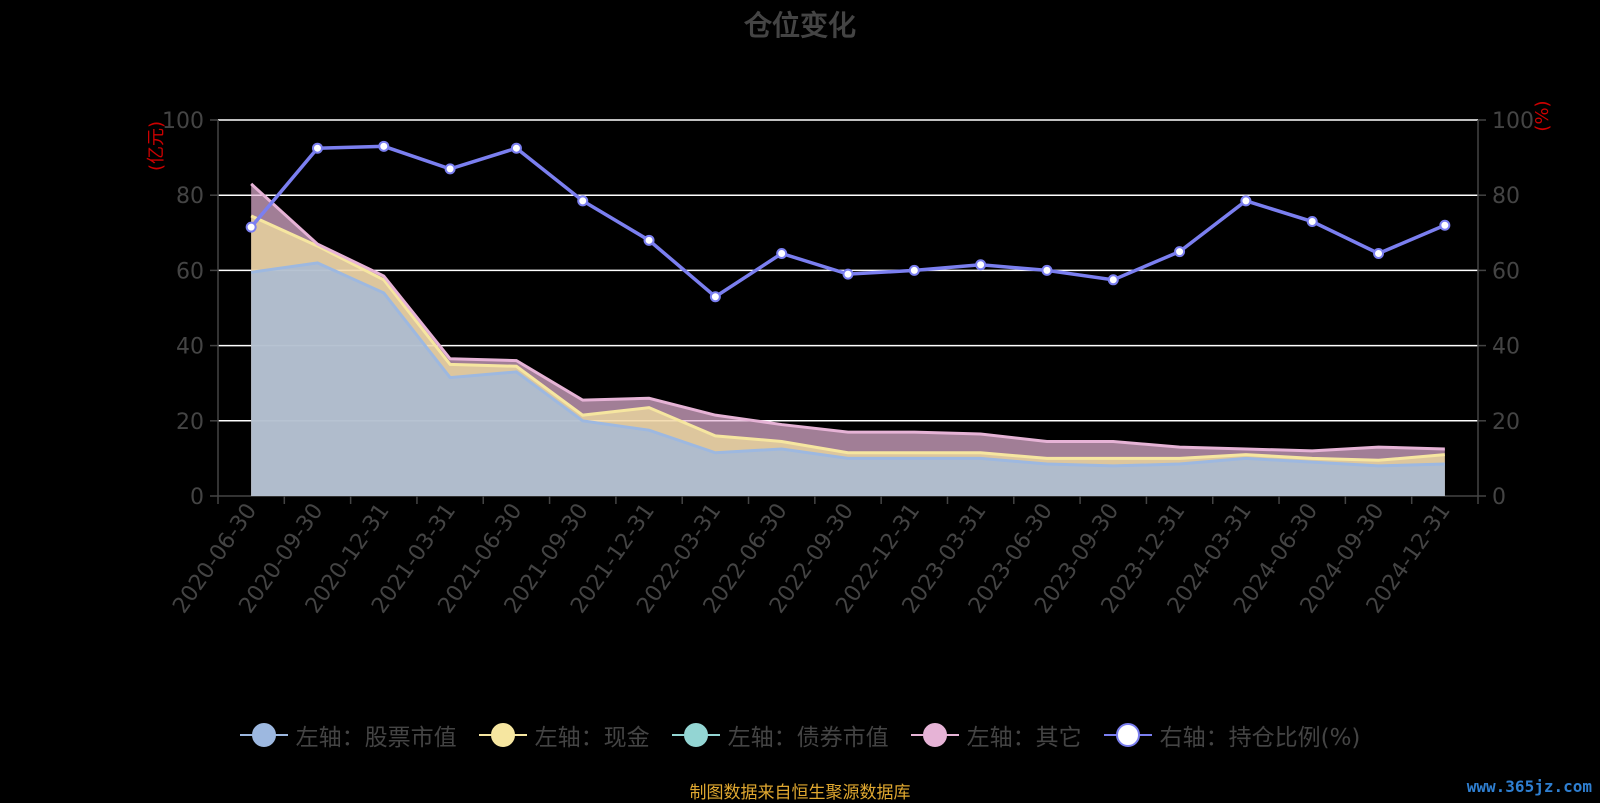 The image size is (1600, 803). I want to click on left-tick-label: 80, so click(190, 196).